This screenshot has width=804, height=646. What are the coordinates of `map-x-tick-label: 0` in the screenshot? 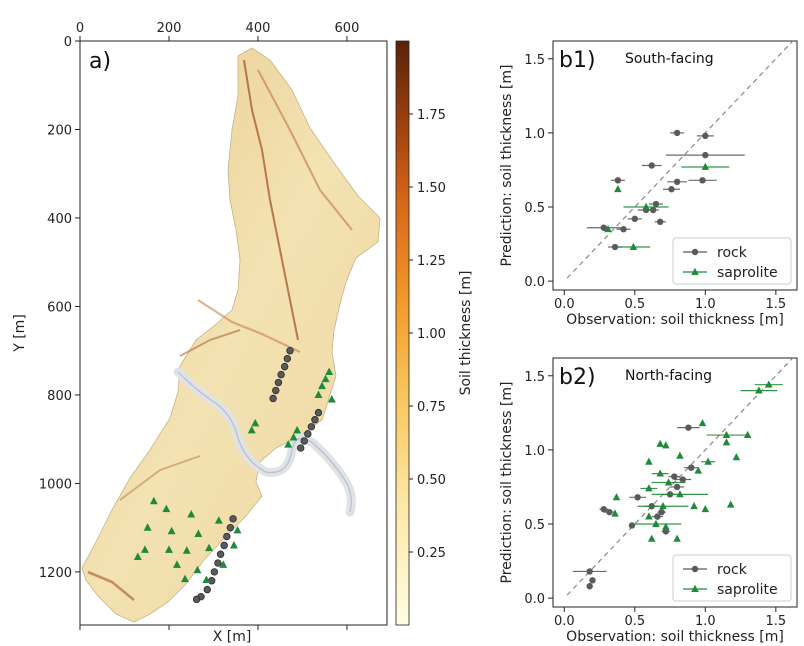 It's located at (80, 28).